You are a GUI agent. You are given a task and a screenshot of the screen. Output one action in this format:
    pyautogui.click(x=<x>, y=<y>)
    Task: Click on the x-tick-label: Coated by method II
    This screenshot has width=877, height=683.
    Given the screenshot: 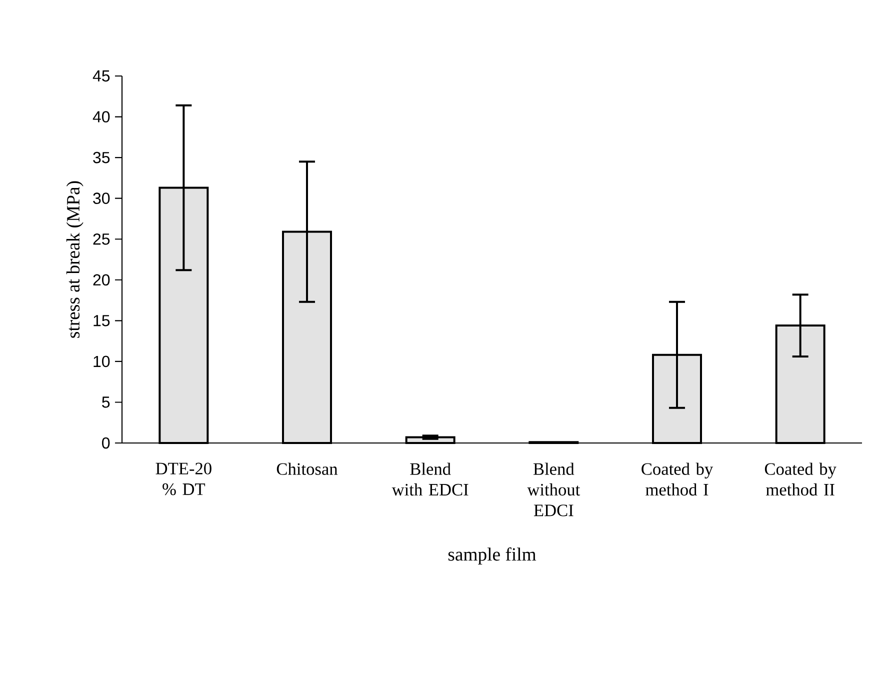 What is the action you would take?
    pyautogui.click(x=800, y=479)
    